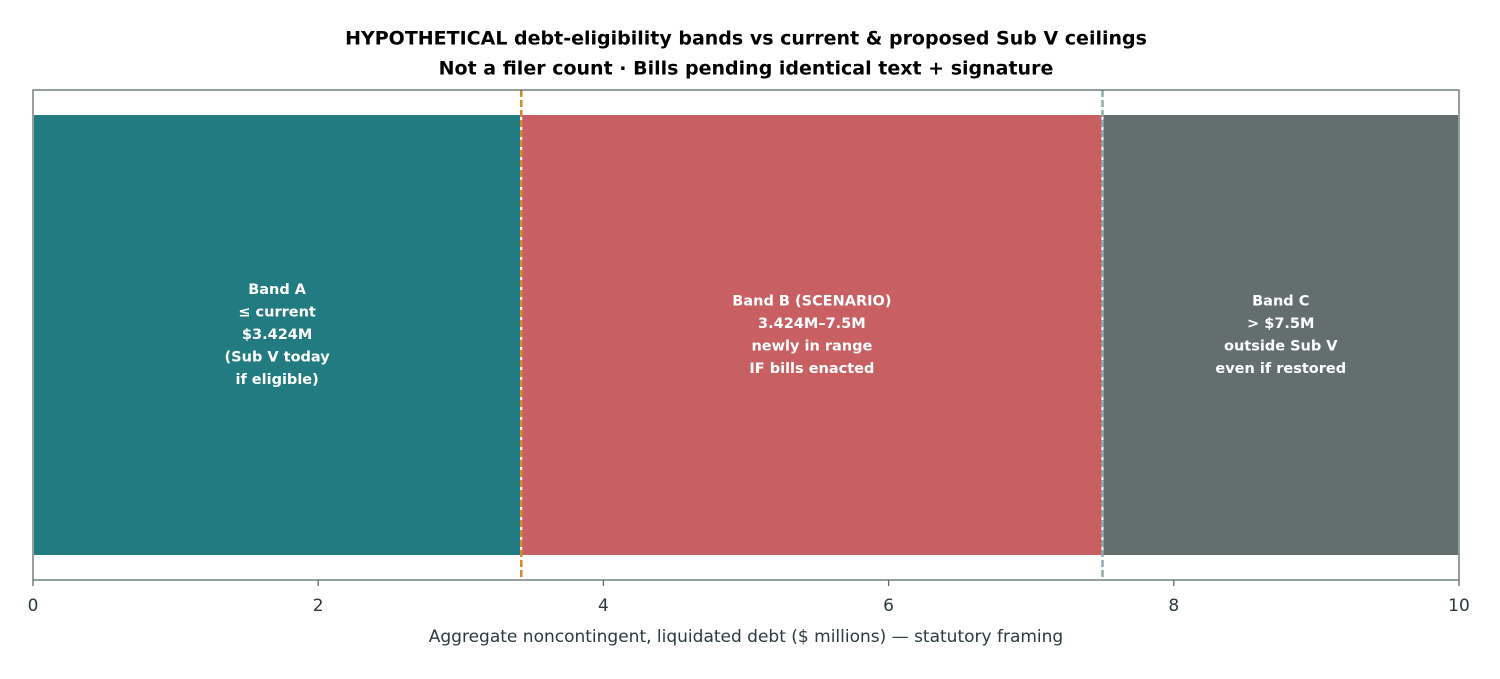 This screenshot has height=679, width=1500. I want to click on segment-label: even if restored, so click(1280, 369).